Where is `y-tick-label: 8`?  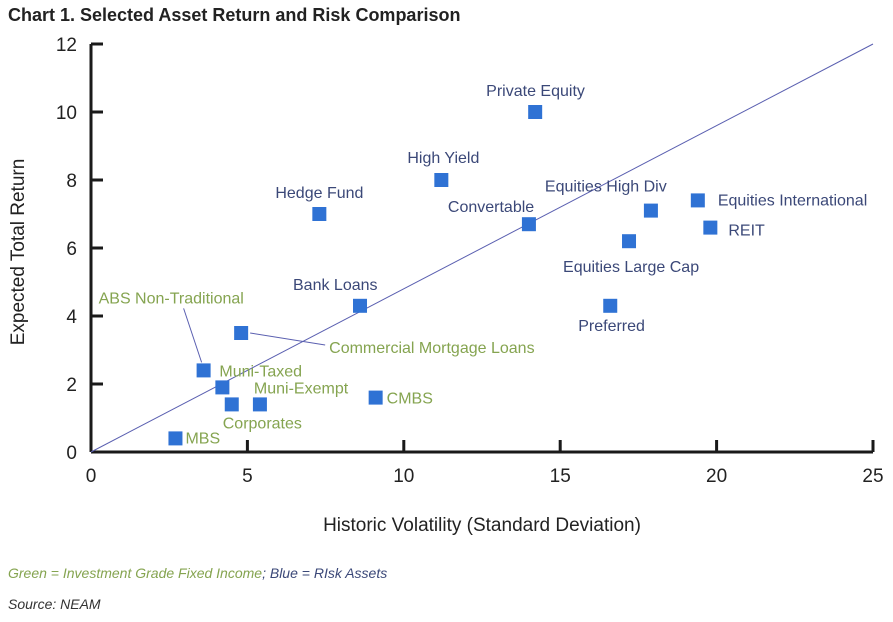
y-tick-label: 8 is located at coordinates (71, 181).